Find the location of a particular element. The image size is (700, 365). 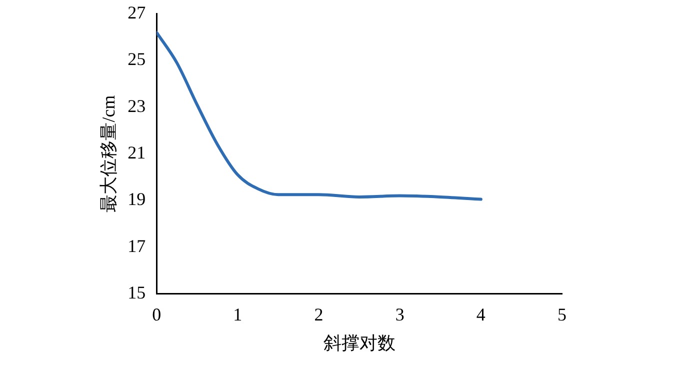

y-tick-label: 23 is located at coordinates (137, 106).